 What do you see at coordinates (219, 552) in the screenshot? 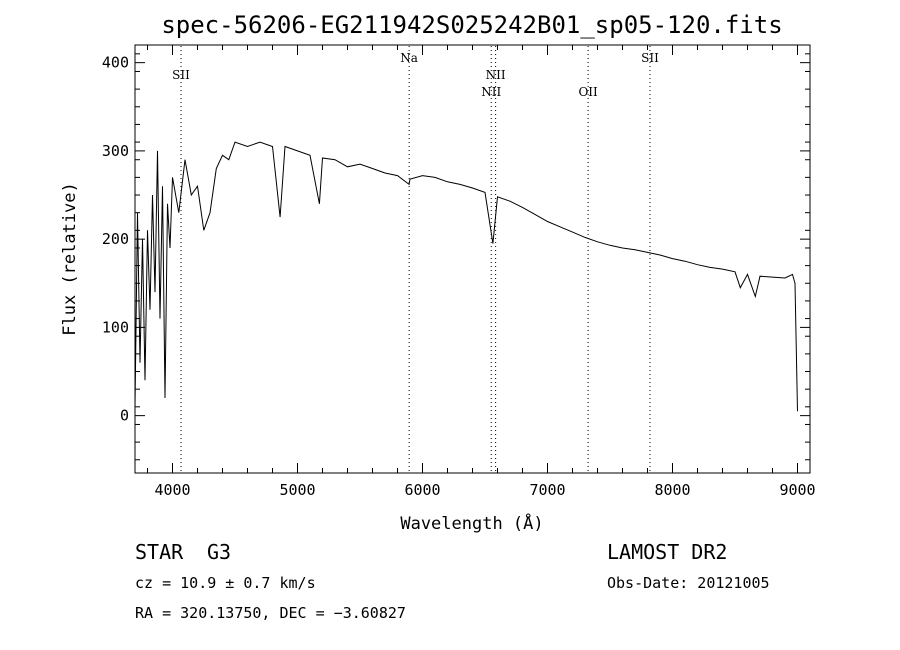
I see `object-subclass: G3` at bounding box center [219, 552].